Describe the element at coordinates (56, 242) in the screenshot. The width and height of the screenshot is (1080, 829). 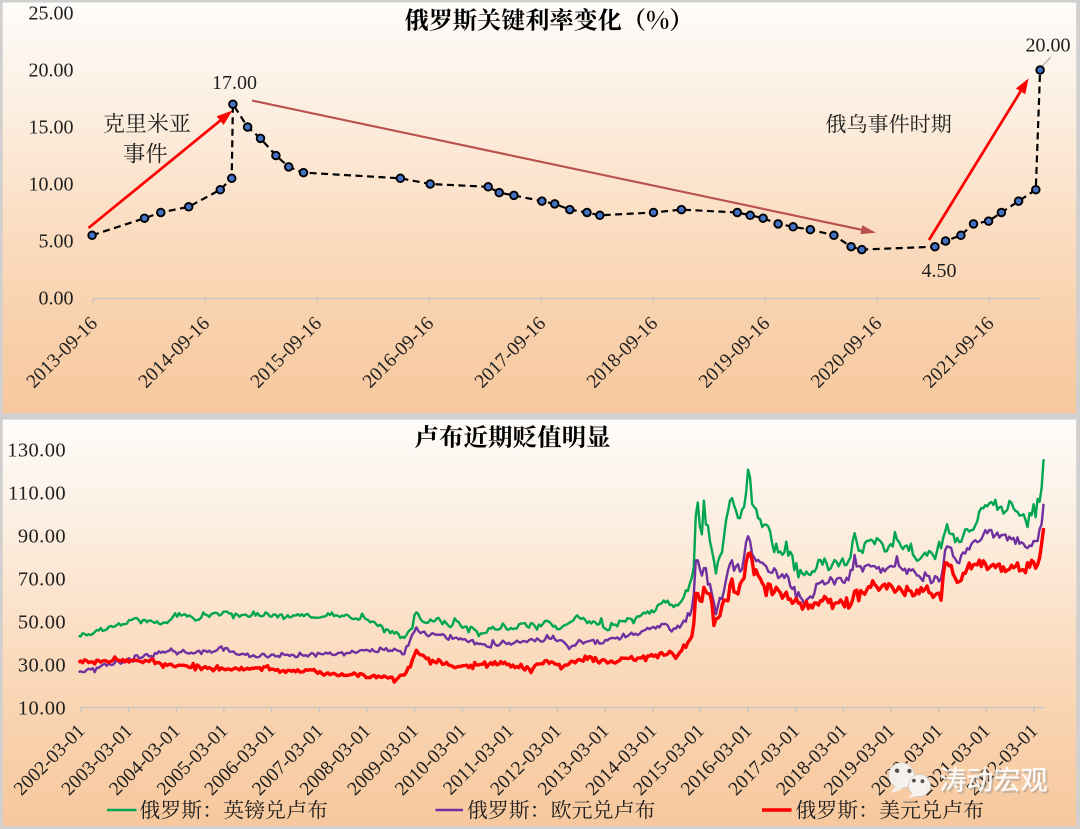
I see `svg-text: 5.00` at that location.